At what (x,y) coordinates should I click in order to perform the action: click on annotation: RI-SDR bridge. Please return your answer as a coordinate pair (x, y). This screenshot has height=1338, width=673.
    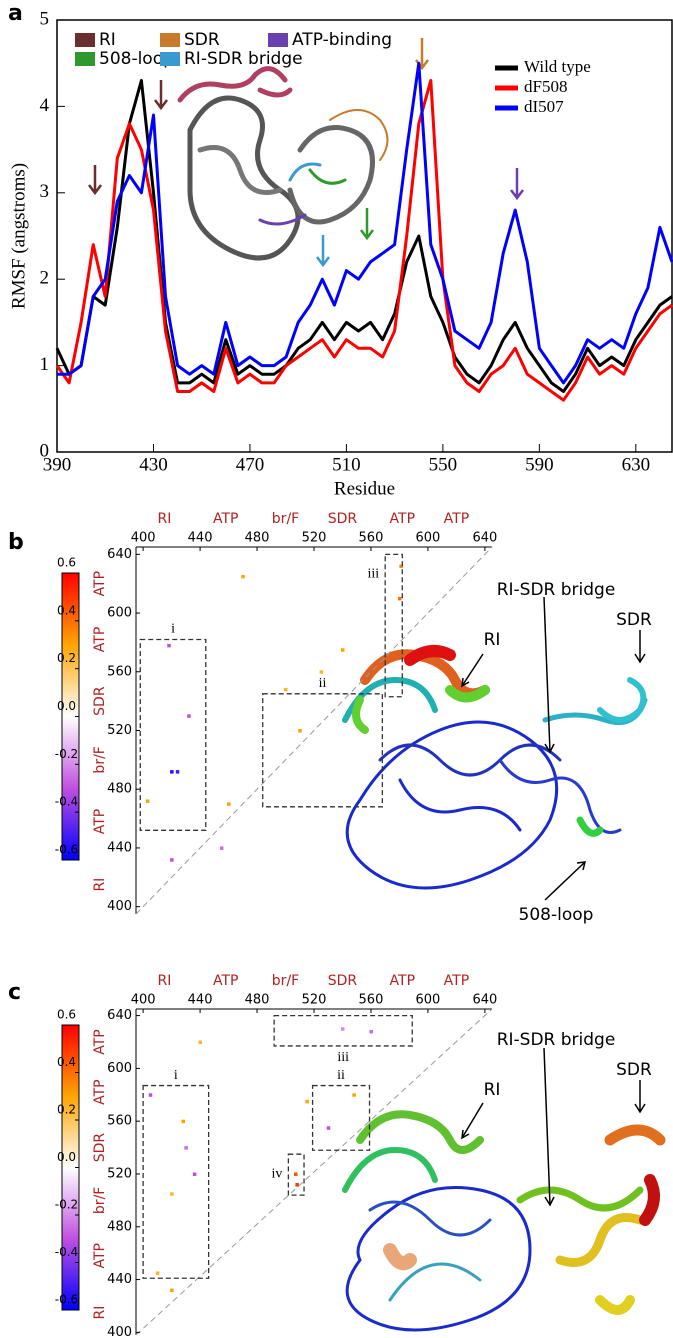
    Looking at the image, I should click on (556, 1040).